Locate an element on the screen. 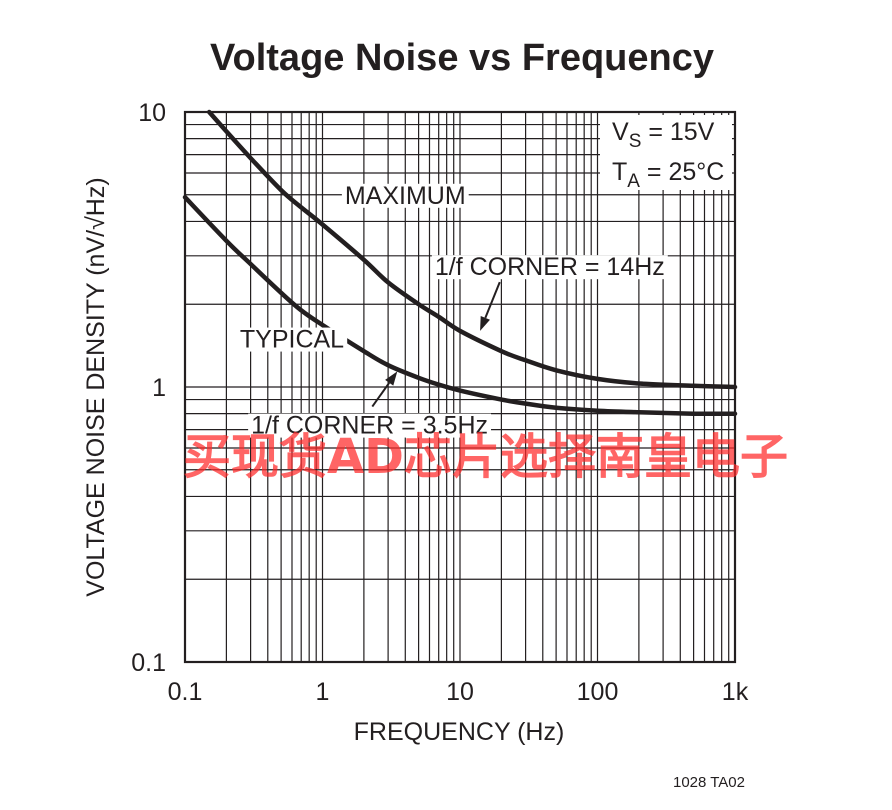 This screenshot has width=892, height=810. annotation-label: 1/f CORNER = 3.5Hz is located at coordinates (369, 426).